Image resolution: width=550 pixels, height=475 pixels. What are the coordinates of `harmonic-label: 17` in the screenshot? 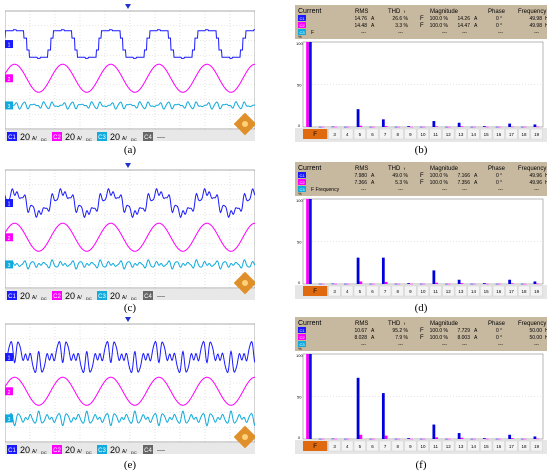 It's located at (512, 134).